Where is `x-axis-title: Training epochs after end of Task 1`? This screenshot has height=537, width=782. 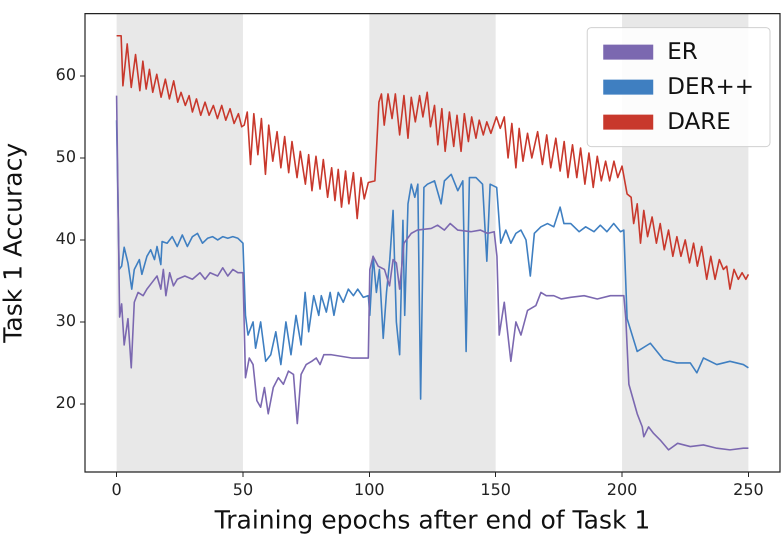
x-axis-title: Training epochs after end of Task 1 is located at coordinates (432, 520).